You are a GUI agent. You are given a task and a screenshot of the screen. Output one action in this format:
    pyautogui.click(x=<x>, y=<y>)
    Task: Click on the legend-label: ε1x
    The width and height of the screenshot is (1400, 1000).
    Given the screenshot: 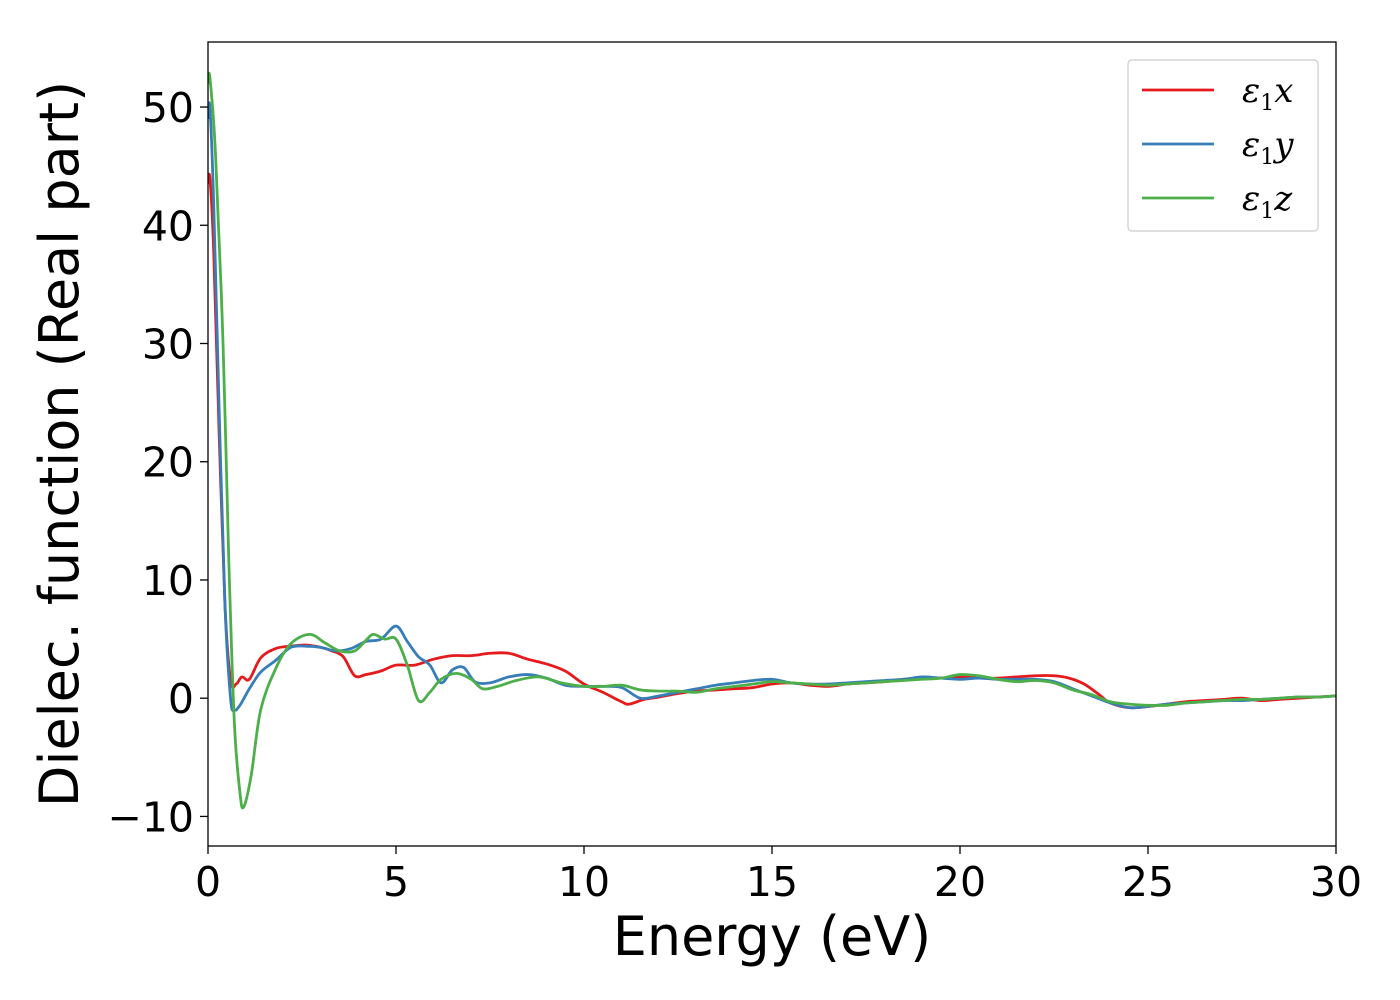 What is the action you would take?
    pyautogui.click(x=1267, y=93)
    